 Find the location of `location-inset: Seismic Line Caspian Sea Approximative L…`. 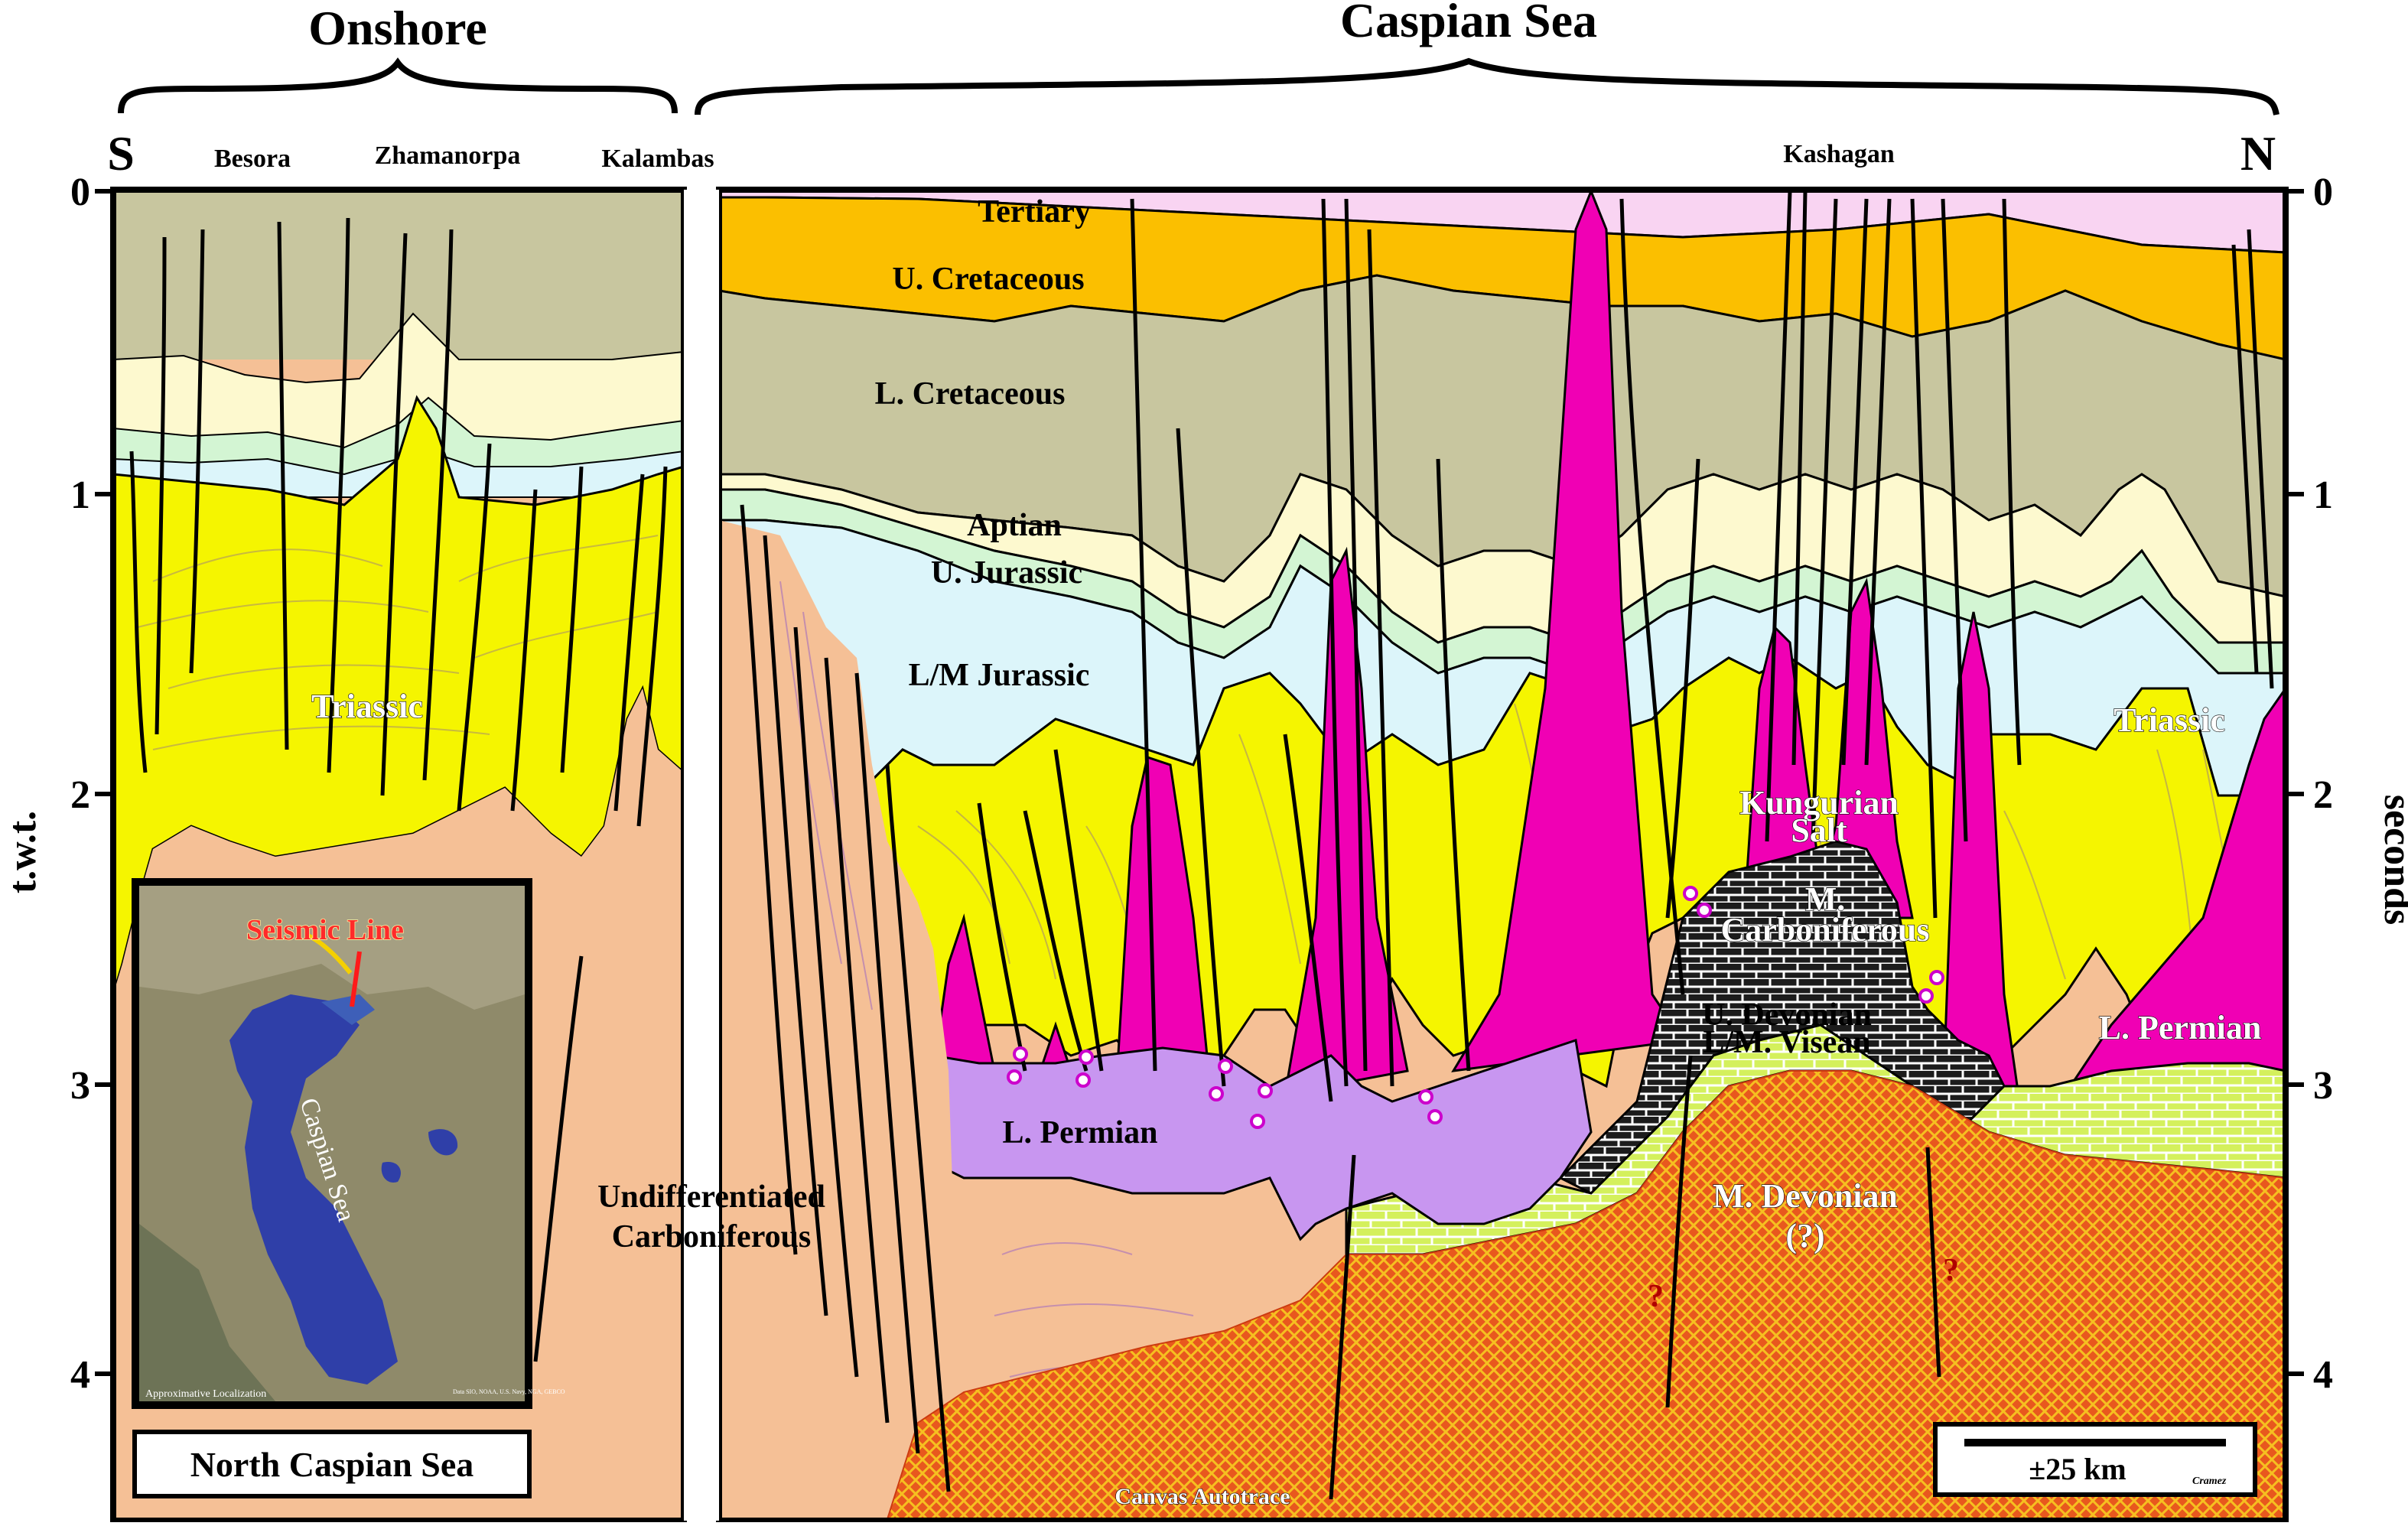

location-inset: Seismic Line Caspian Sea Approximative L… is located at coordinates (348, 1188).